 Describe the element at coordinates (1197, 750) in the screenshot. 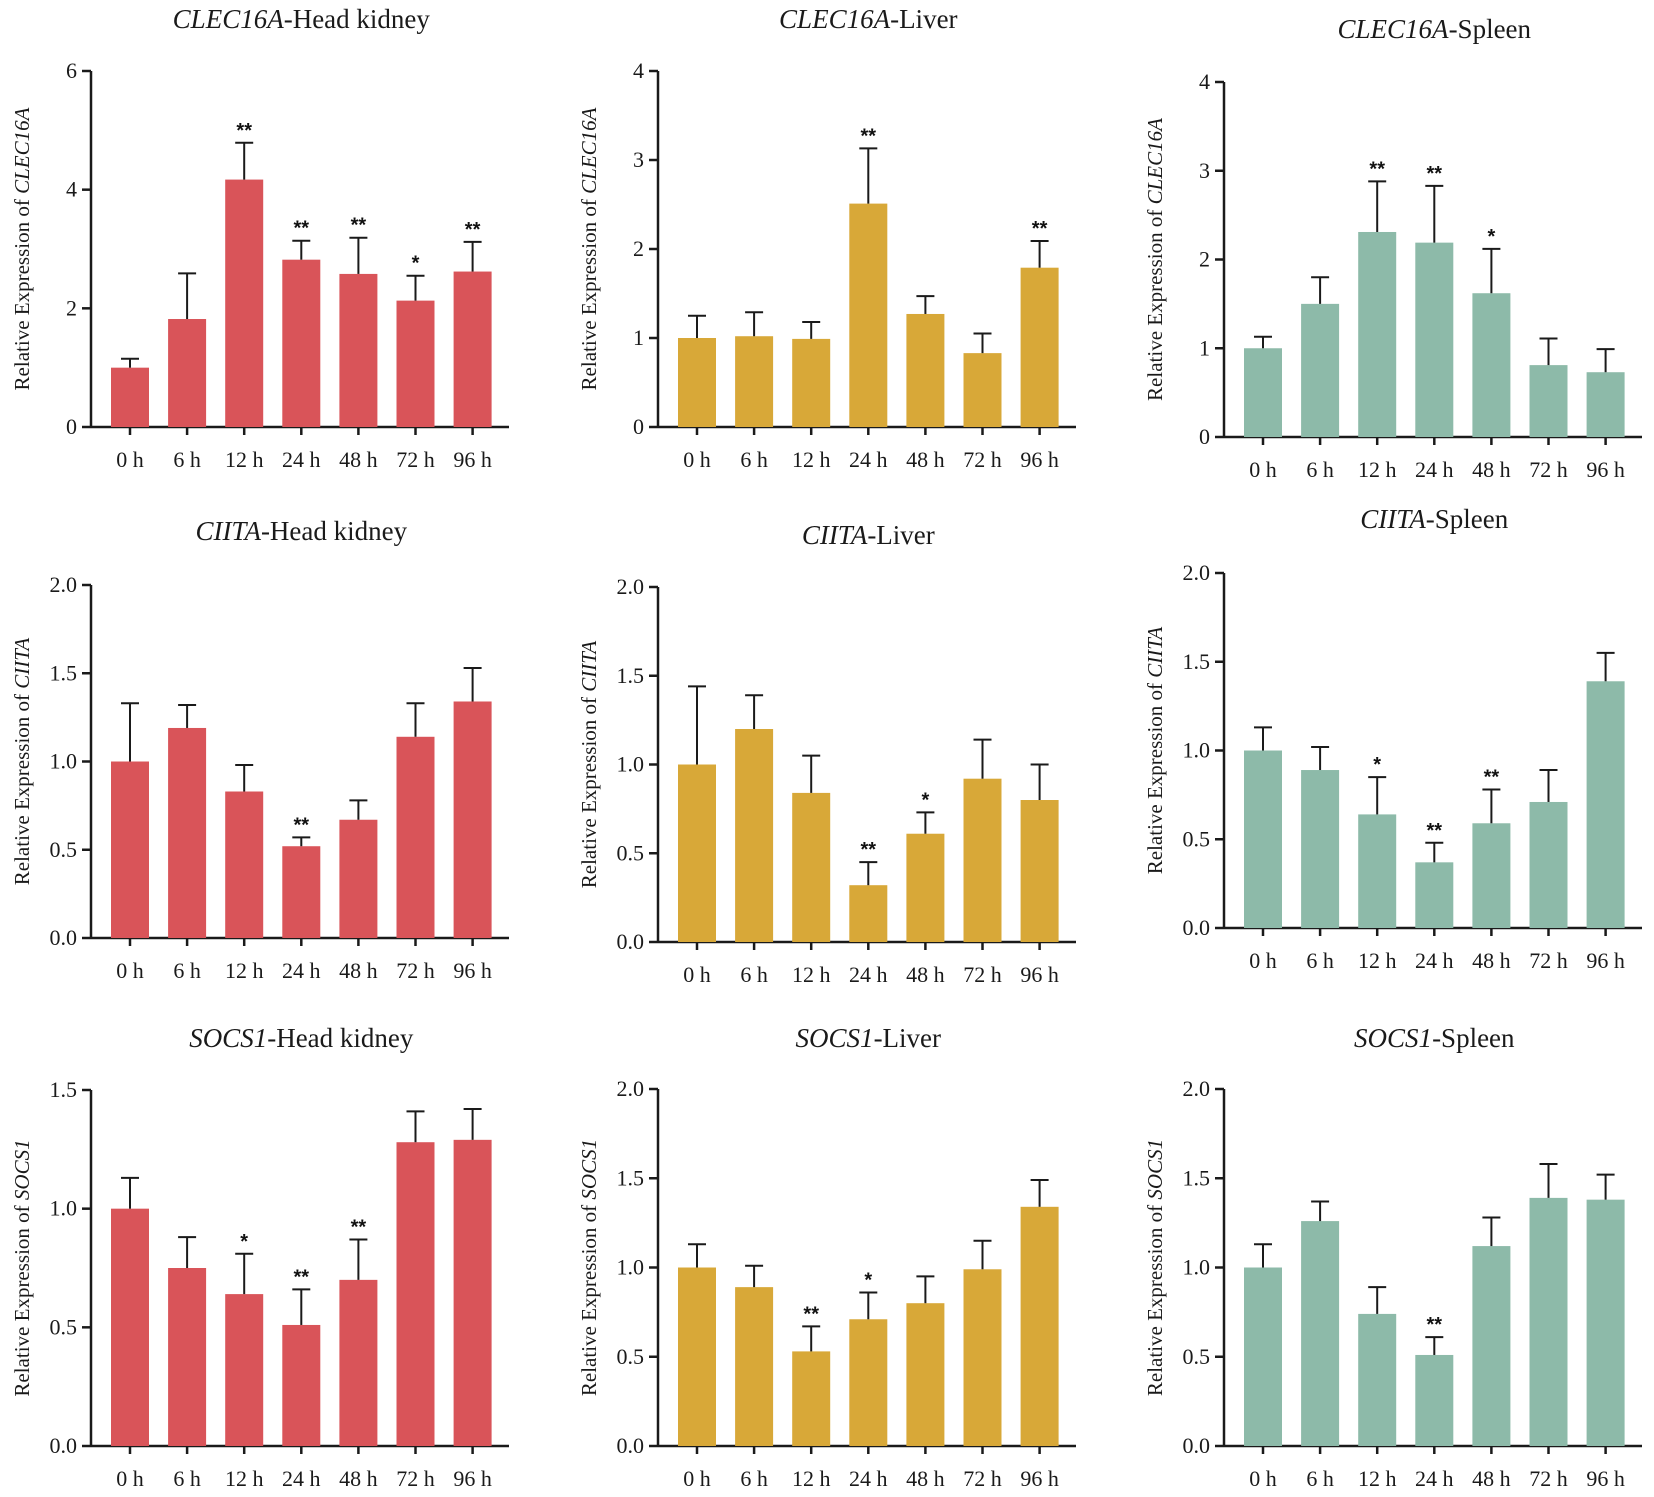

I see `y-tick-label: 1.0` at that location.